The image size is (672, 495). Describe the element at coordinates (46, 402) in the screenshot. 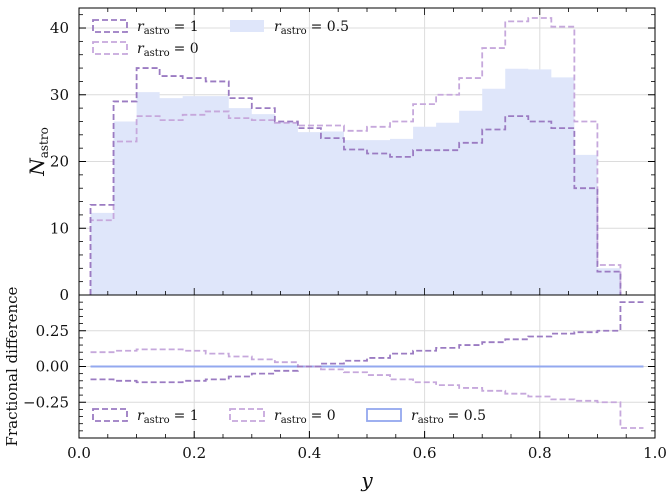

I see `y-tick-label: −0.25` at that location.